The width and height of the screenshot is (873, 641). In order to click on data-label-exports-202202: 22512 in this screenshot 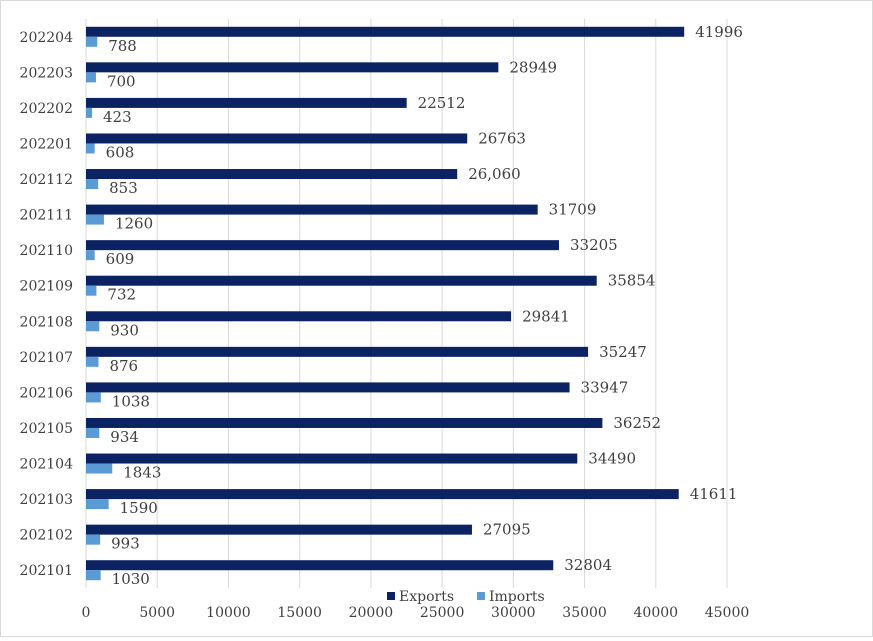, I will do `click(442, 103)`.